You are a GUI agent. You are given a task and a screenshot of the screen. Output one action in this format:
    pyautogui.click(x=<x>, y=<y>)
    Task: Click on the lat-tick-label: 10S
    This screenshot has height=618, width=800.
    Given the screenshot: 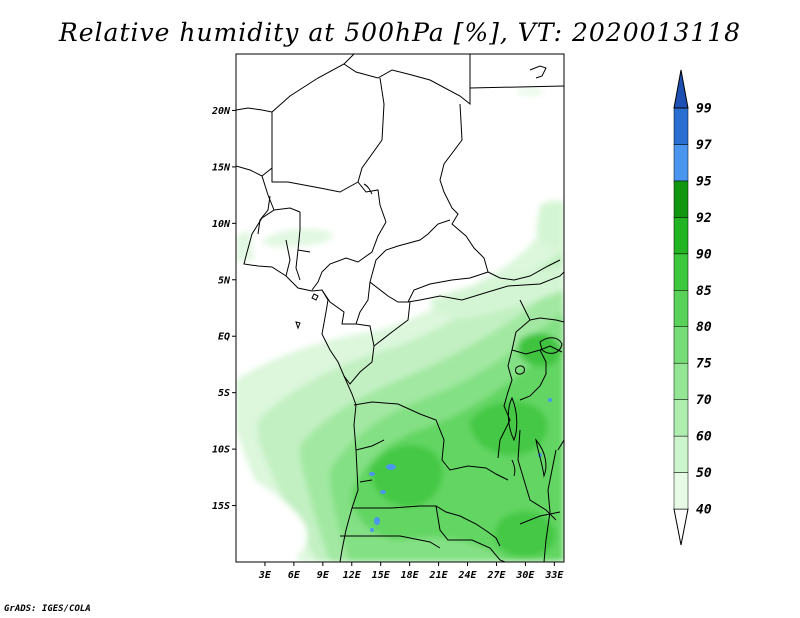 What is the action you would take?
    pyautogui.click(x=221, y=450)
    